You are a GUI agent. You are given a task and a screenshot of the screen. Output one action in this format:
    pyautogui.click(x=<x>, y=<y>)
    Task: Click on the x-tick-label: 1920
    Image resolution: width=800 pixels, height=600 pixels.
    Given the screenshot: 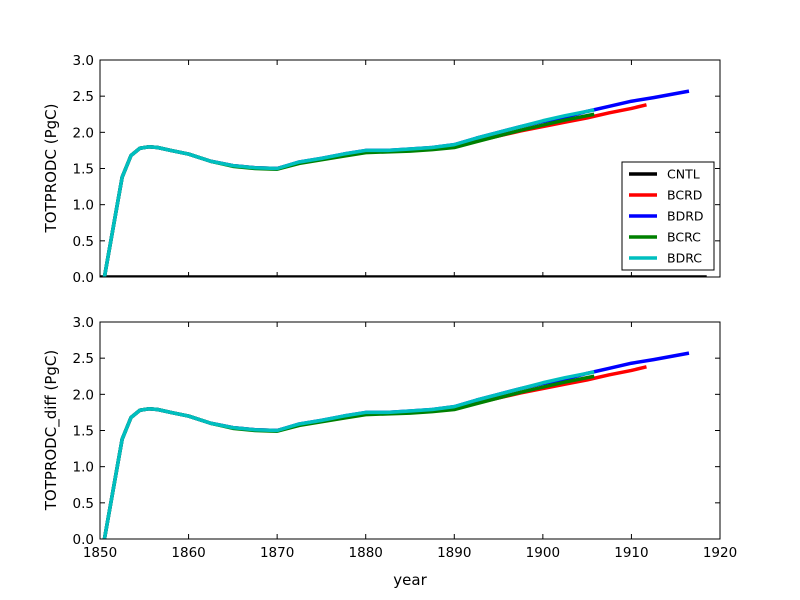 What is the action you would take?
    pyautogui.click(x=720, y=553)
    